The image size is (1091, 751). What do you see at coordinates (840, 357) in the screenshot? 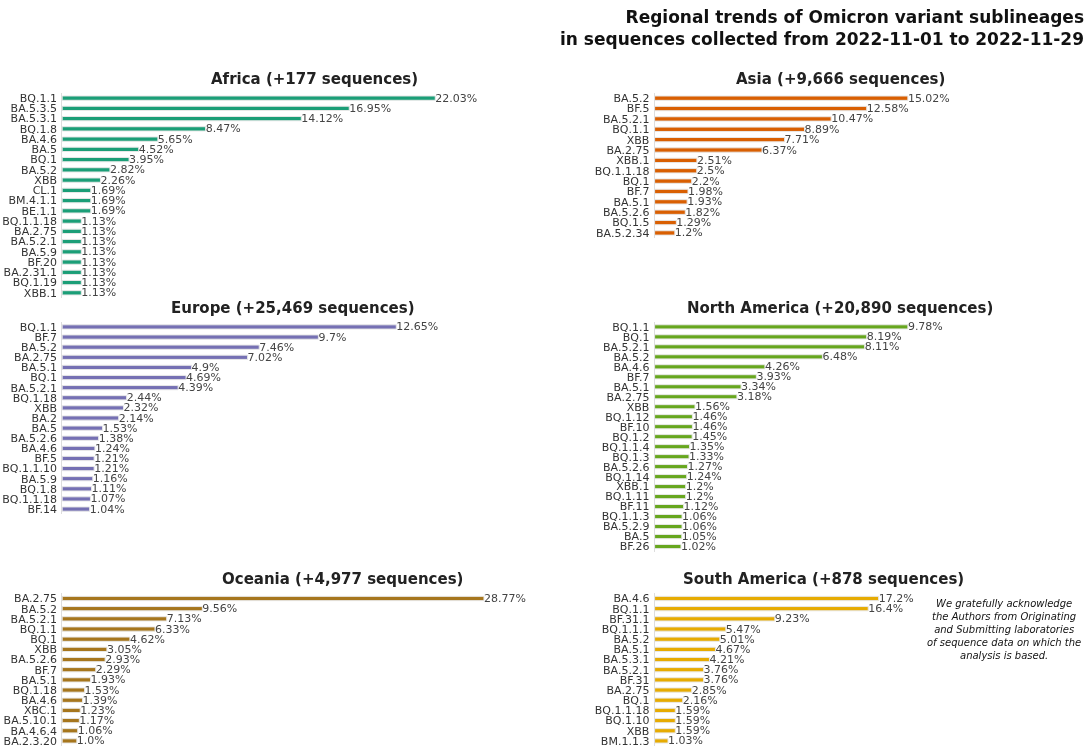
I see `data-label: 6.48%` at bounding box center [840, 357].